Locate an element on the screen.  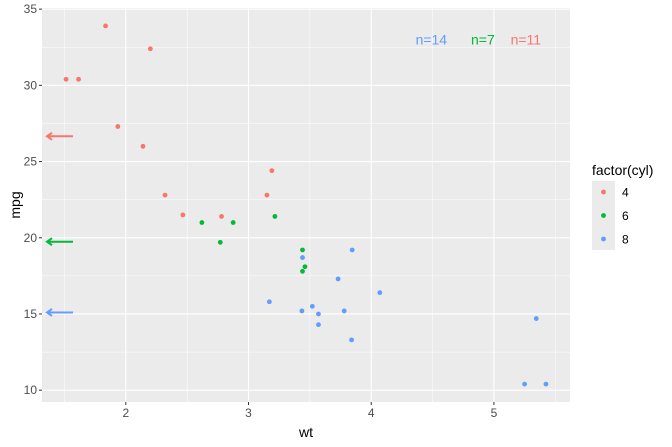
x-tick-label: 4 is located at coordinates (371, 413).